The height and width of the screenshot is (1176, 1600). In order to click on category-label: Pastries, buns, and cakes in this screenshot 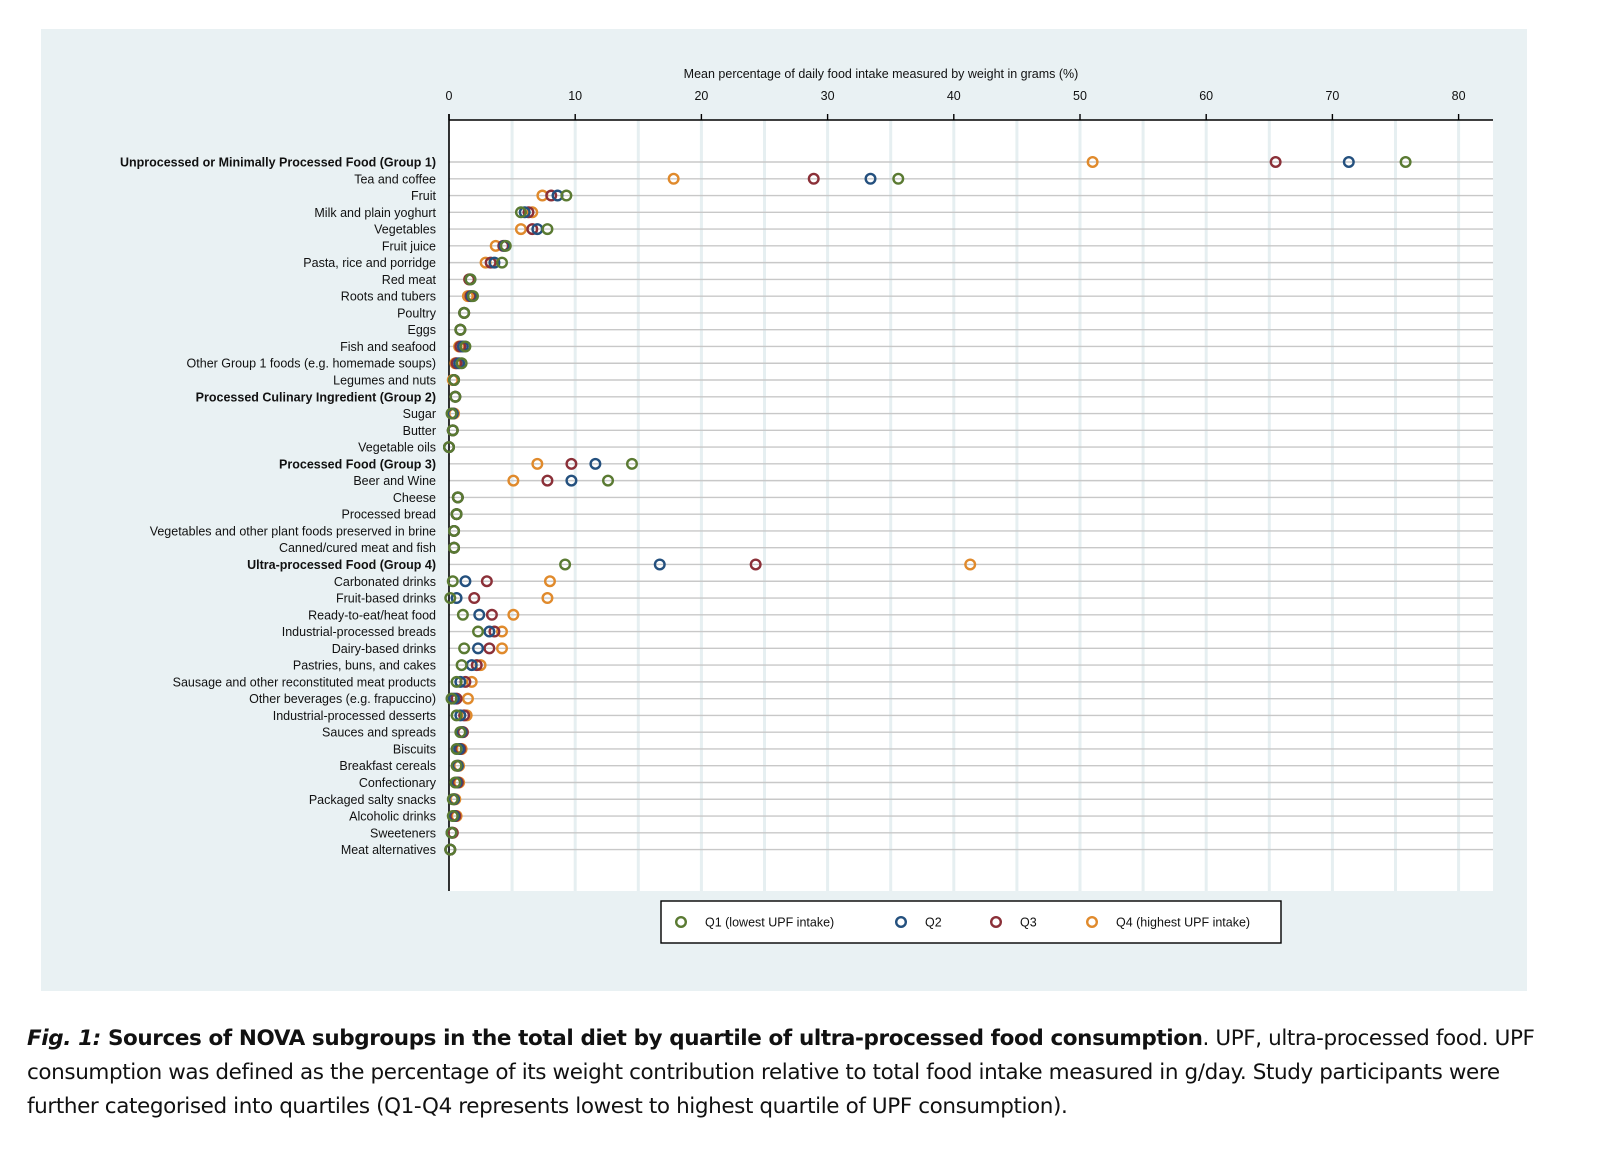, I will do `click(364, 666)`.